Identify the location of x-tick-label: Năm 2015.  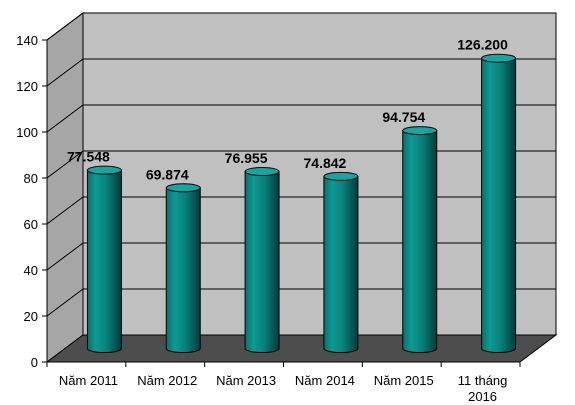
(404, 380).